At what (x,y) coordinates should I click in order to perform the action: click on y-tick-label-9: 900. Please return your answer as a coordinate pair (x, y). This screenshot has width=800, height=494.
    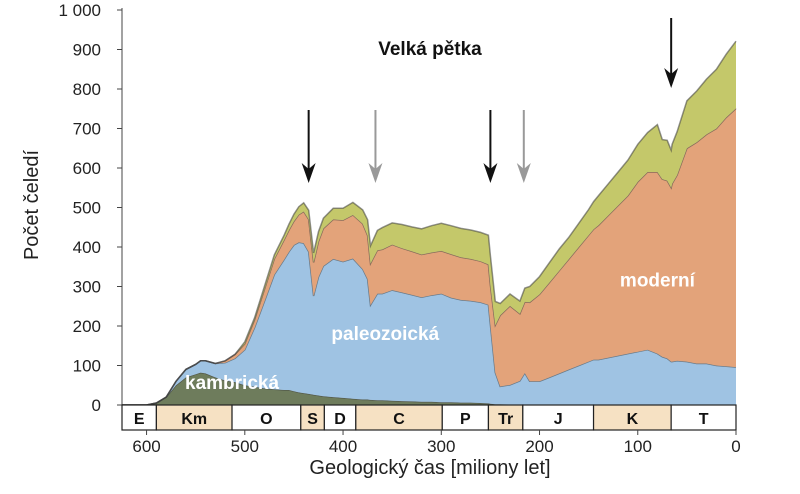
    Looking at the image, I should click on (87, 50).